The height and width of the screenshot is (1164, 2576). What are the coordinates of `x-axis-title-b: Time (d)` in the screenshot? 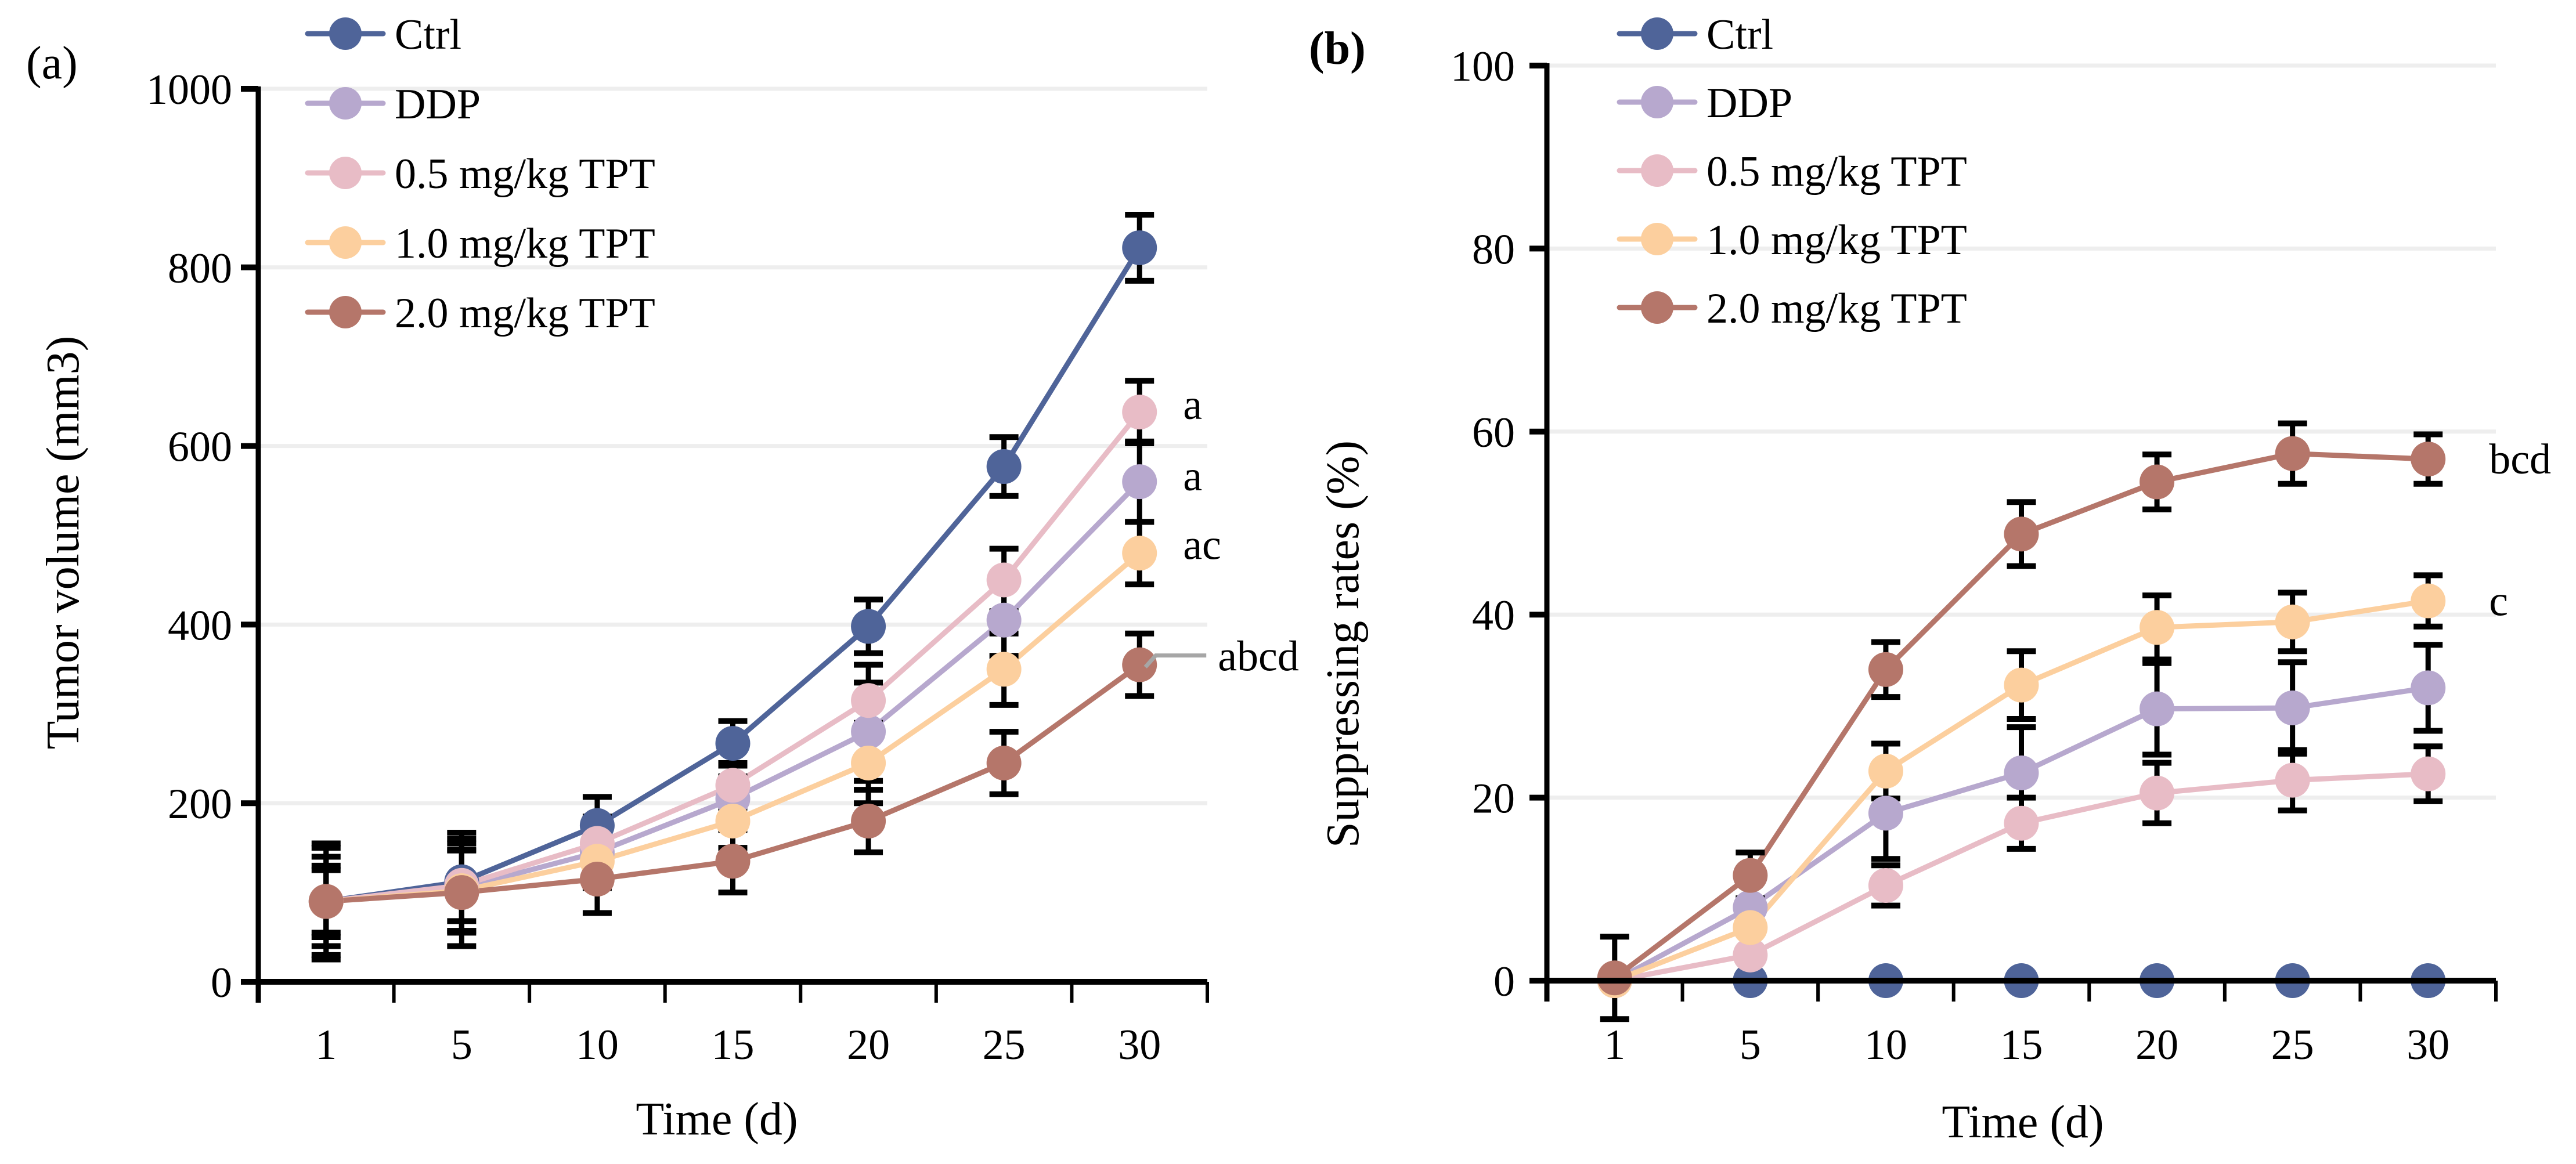 It's located at (2023, 1122).